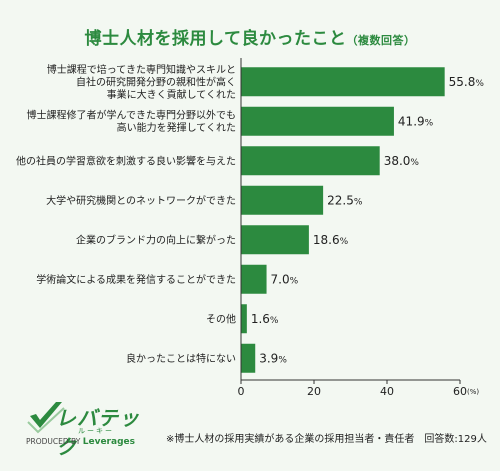 This screenshot has width=500, height=471. What do you see at coordinates (156, 81) in the screenshot?
I see `category-label-0-1: 自社の研究開発分野の親和性が高く` at bounding box center [156, 81].